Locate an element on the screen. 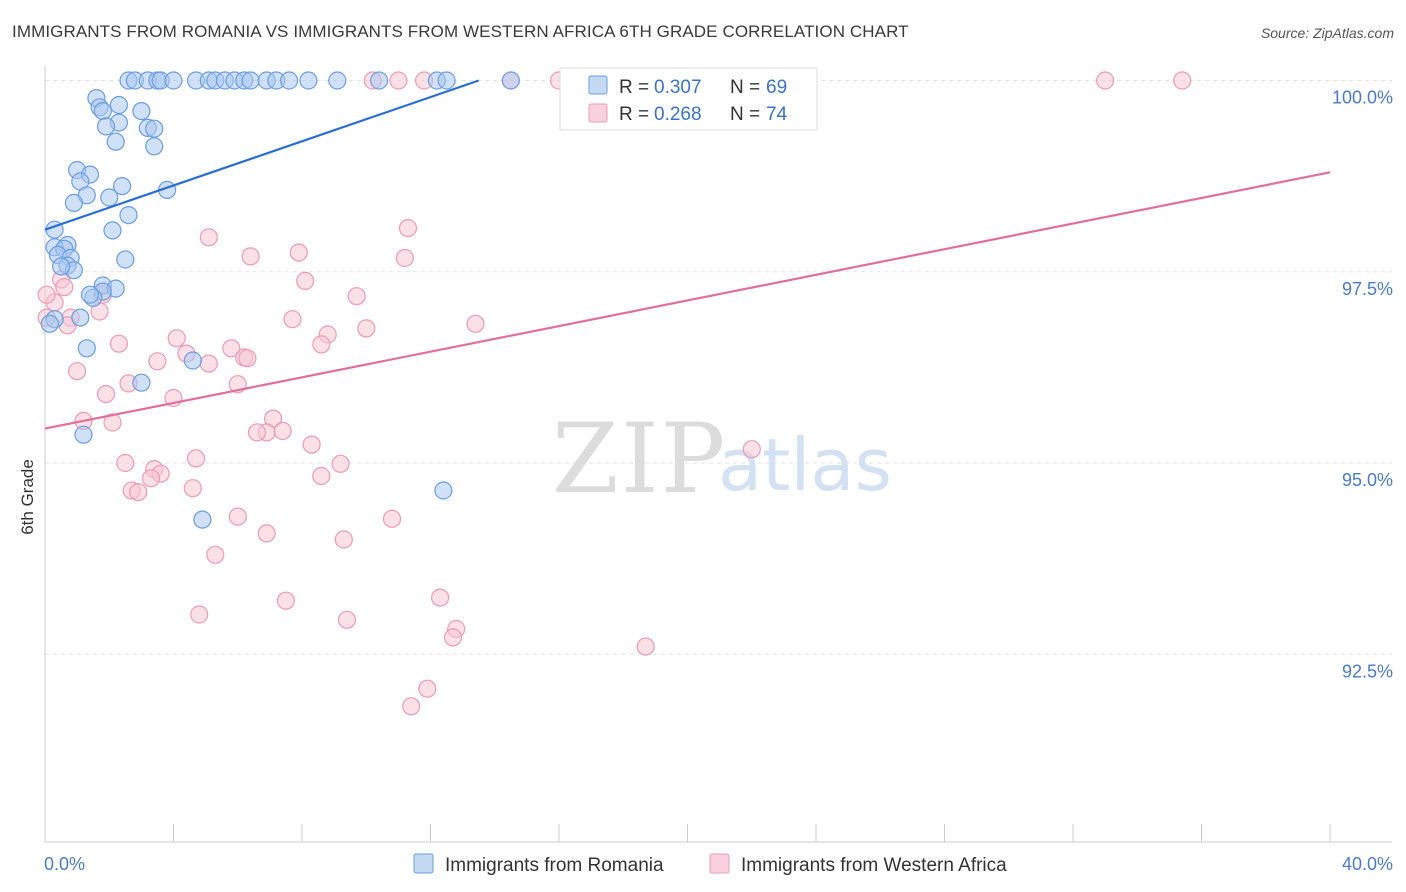  y-tick-label: 95.0% is located at coordinates (1367, 480).